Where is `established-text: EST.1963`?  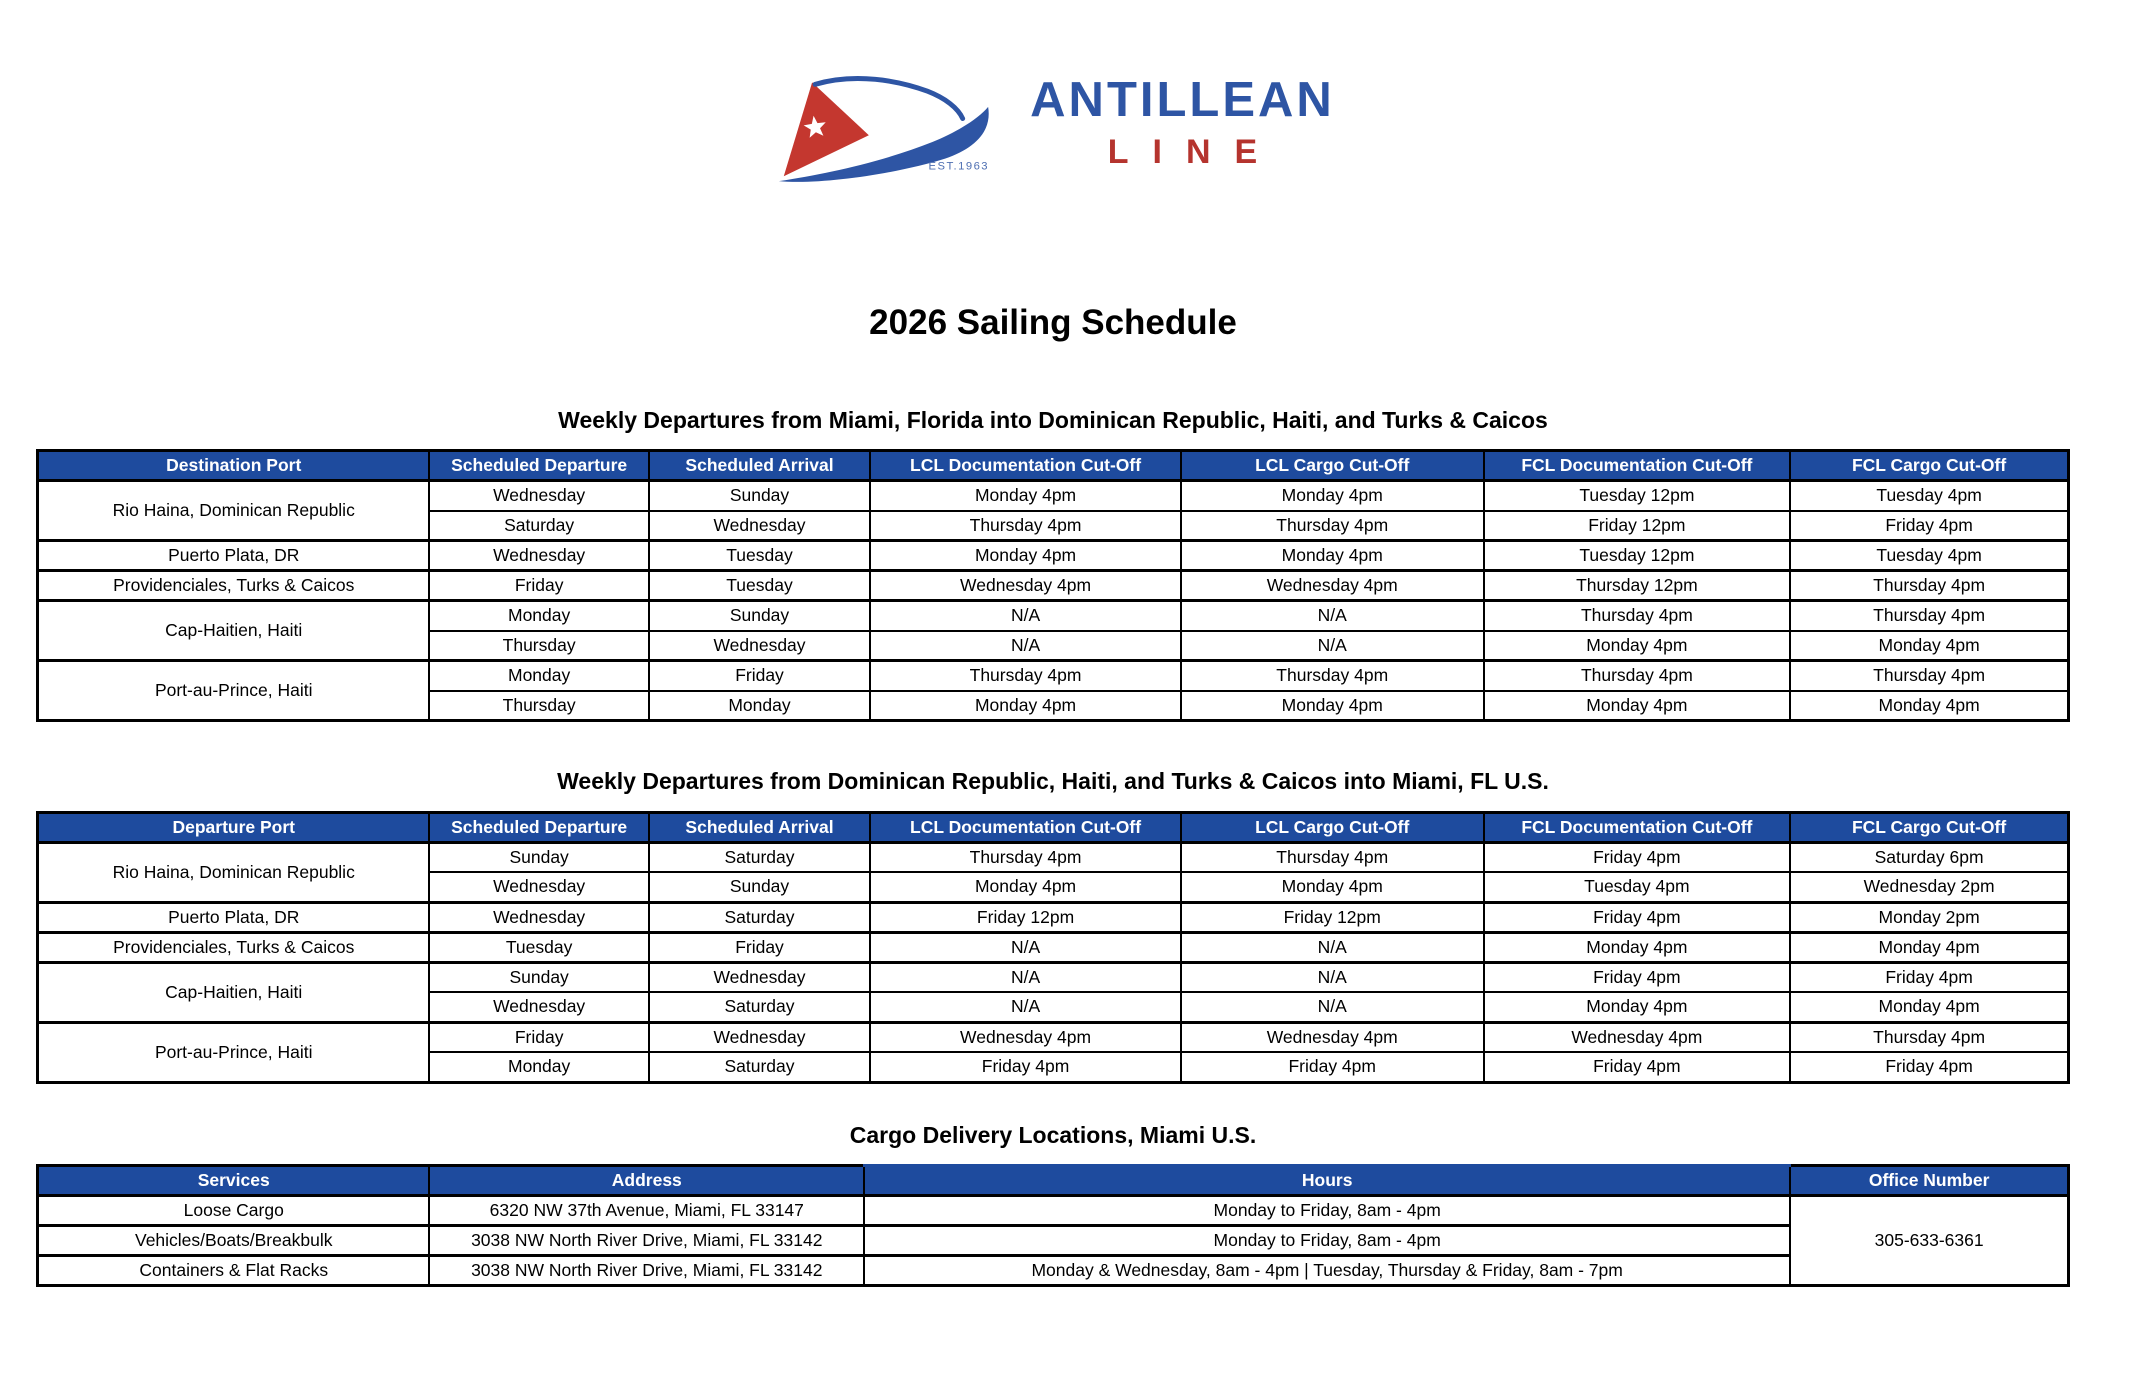 established-text: EST.1963 is located at coordinates (959, 166).